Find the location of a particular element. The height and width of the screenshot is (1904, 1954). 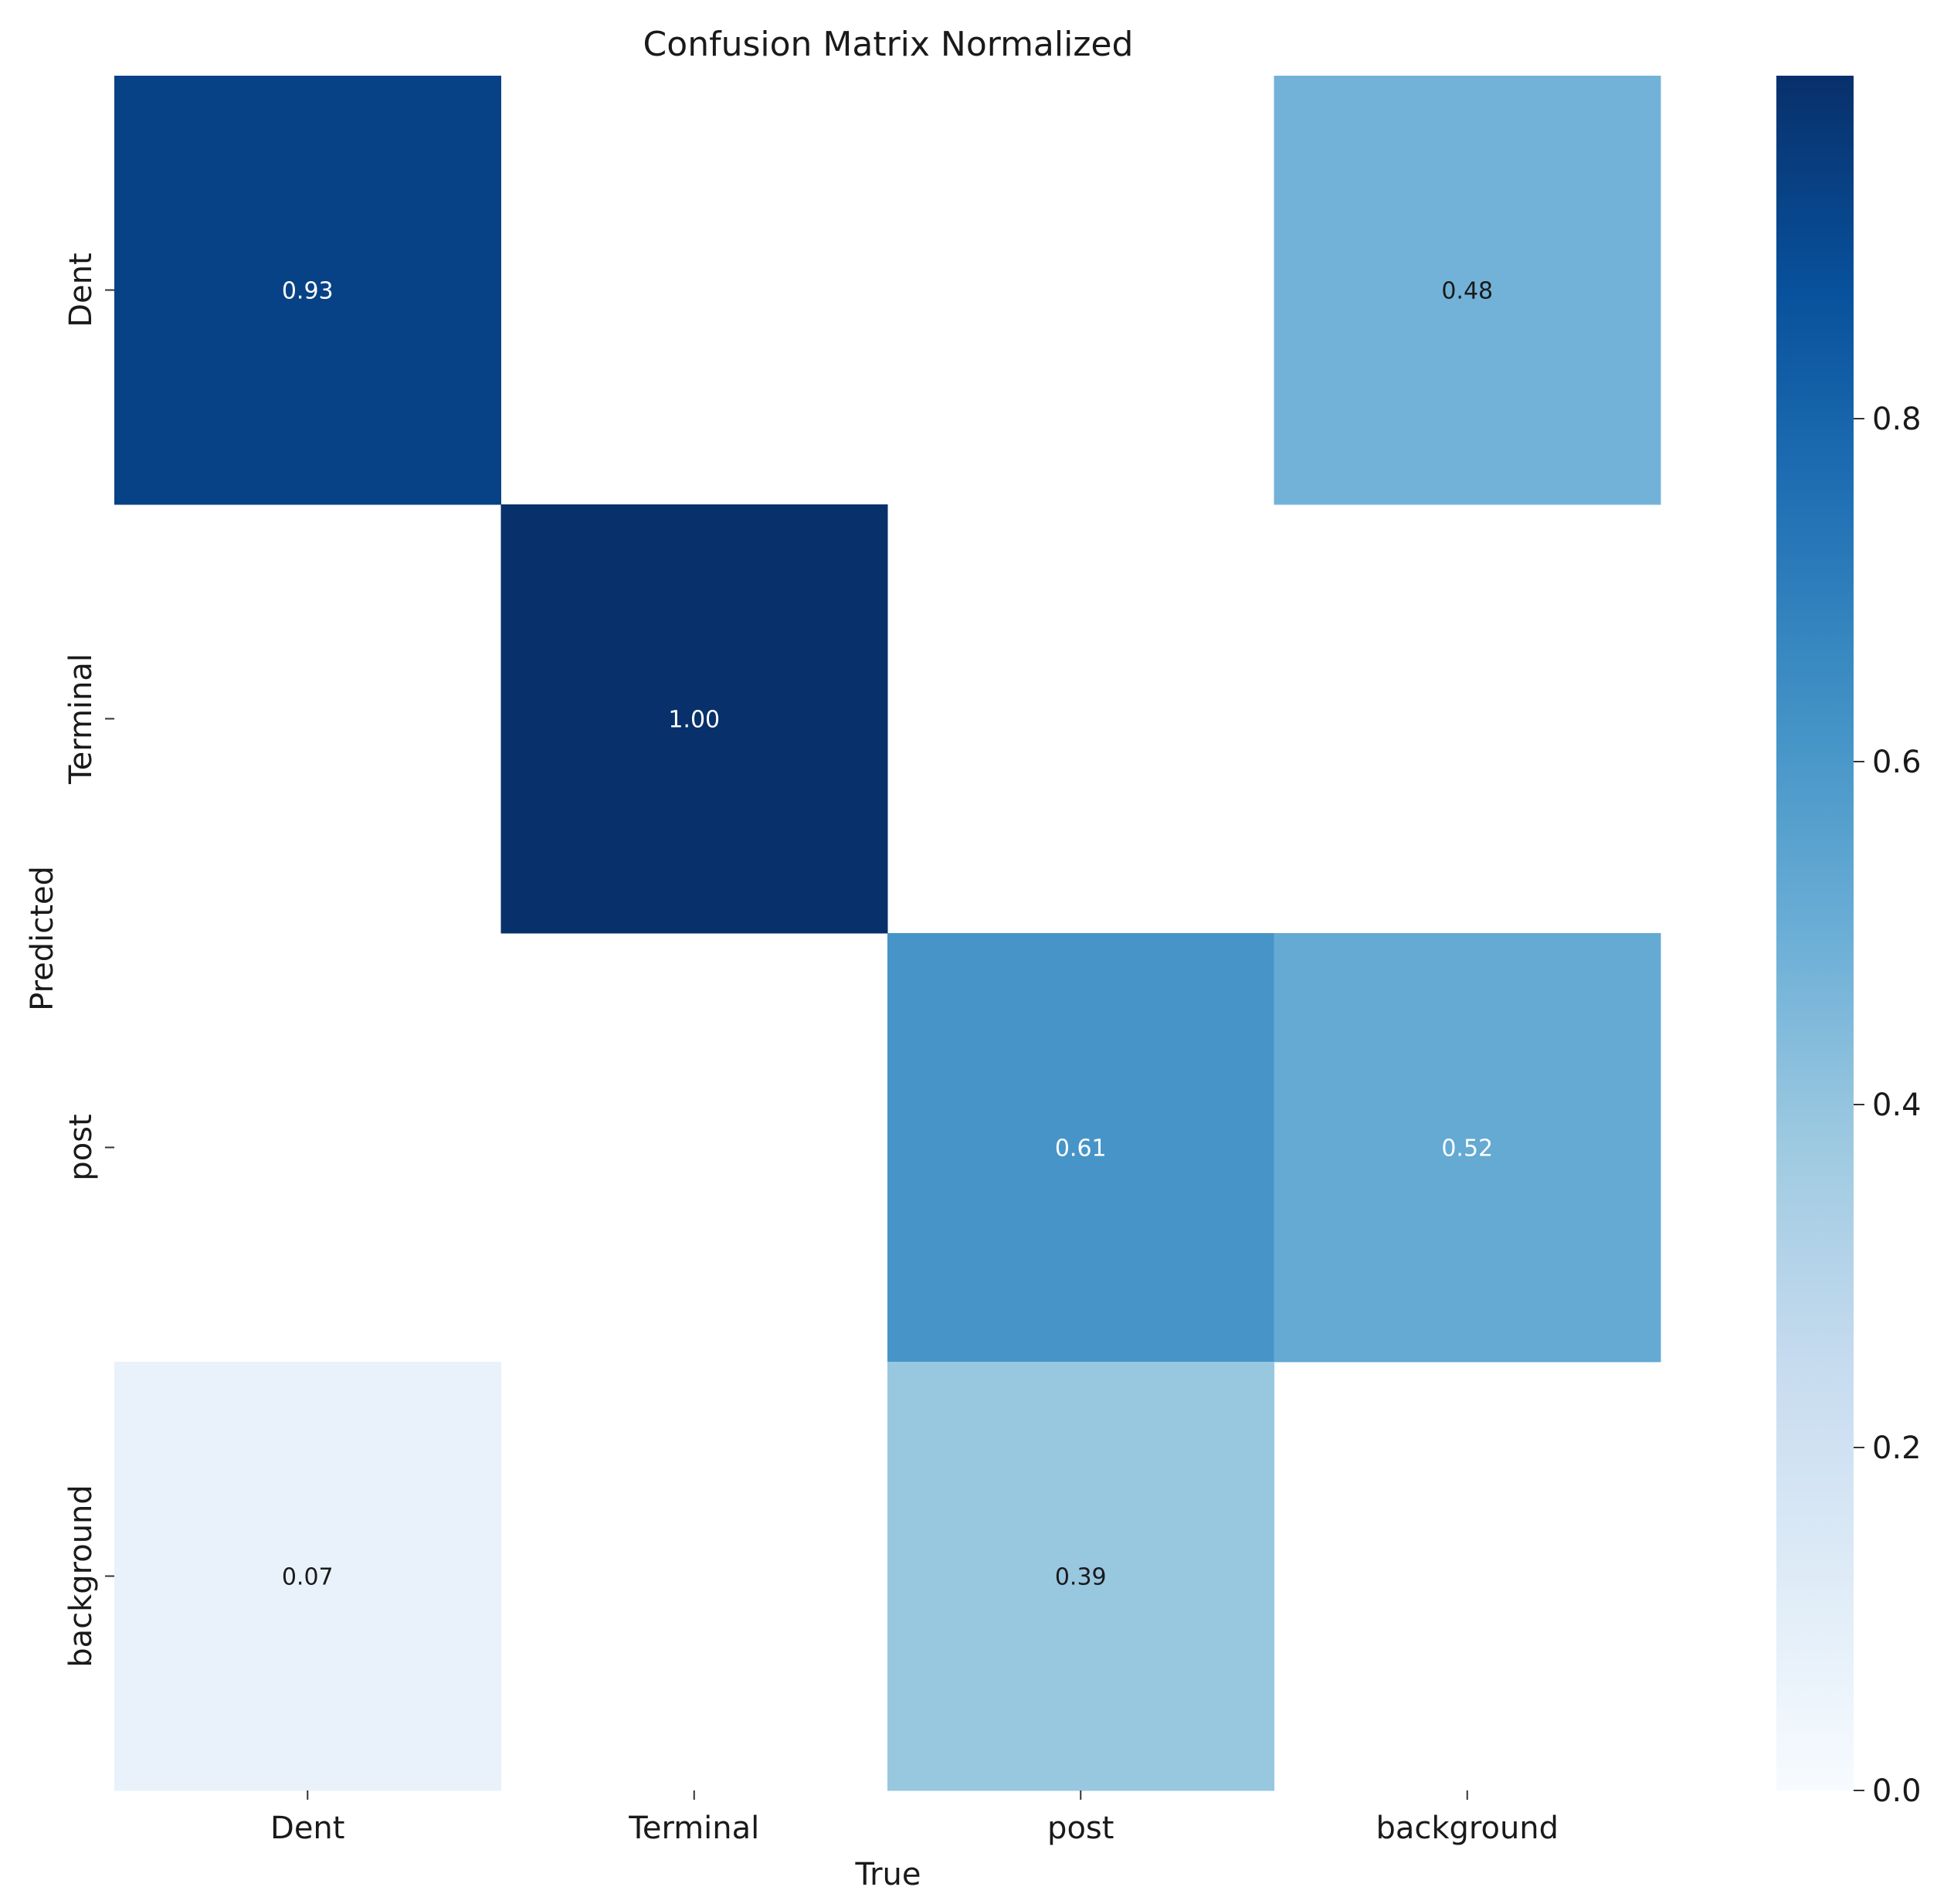

chart-title: Confusion Matrix Normalized is located at coordinates (888, 44).